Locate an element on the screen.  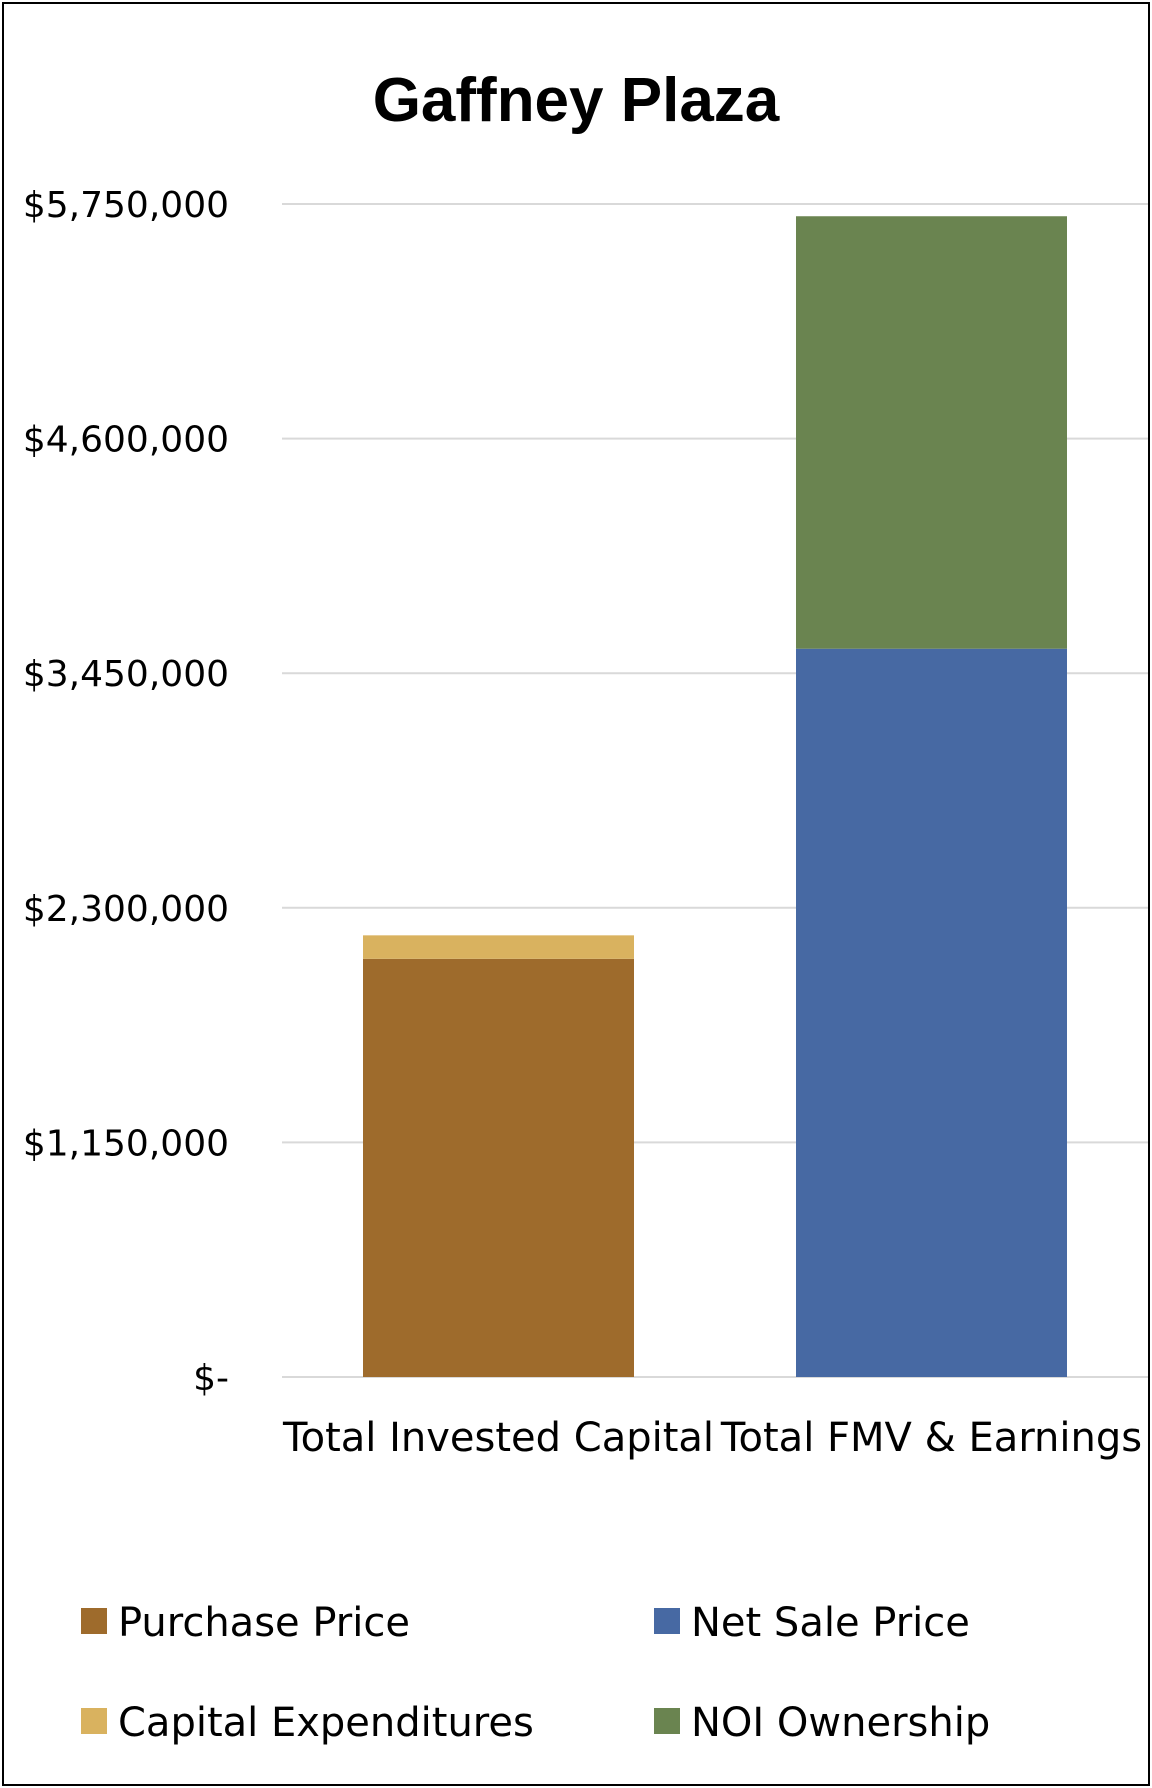
category-label-1: Total FMV & Earnings is located at coordinates (931, 1438).